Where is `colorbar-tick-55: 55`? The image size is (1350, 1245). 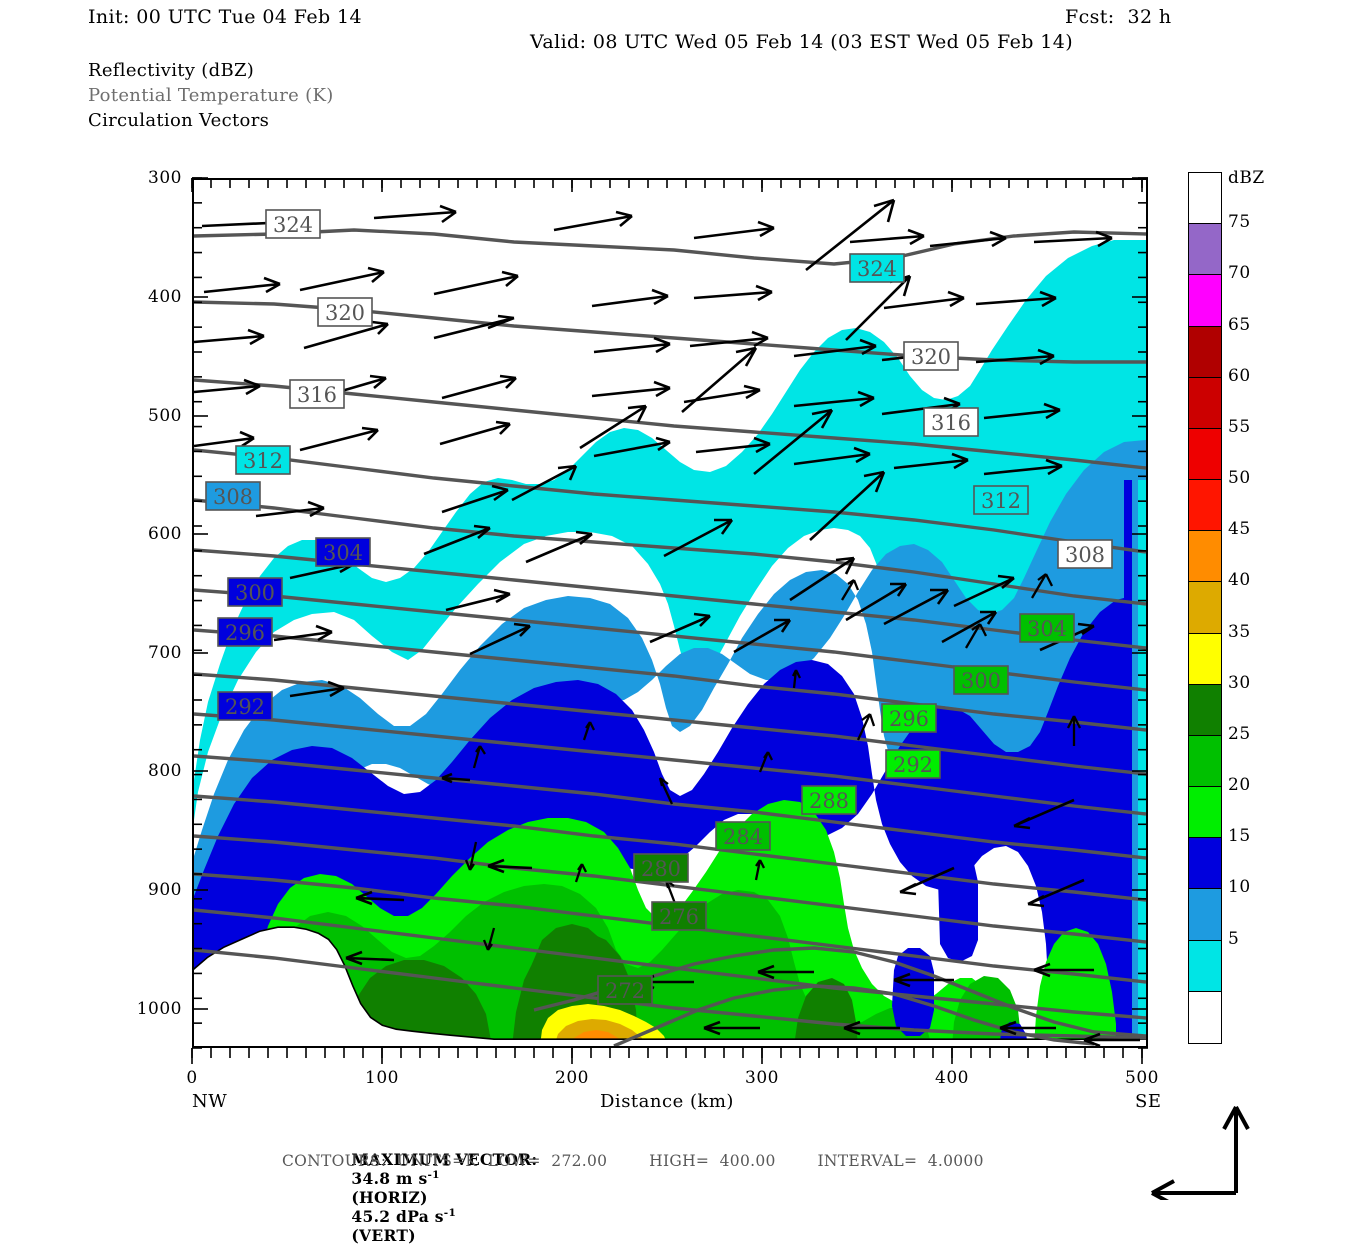
colorbar-tick-55: 55 is located at coordinates (1239, 426).